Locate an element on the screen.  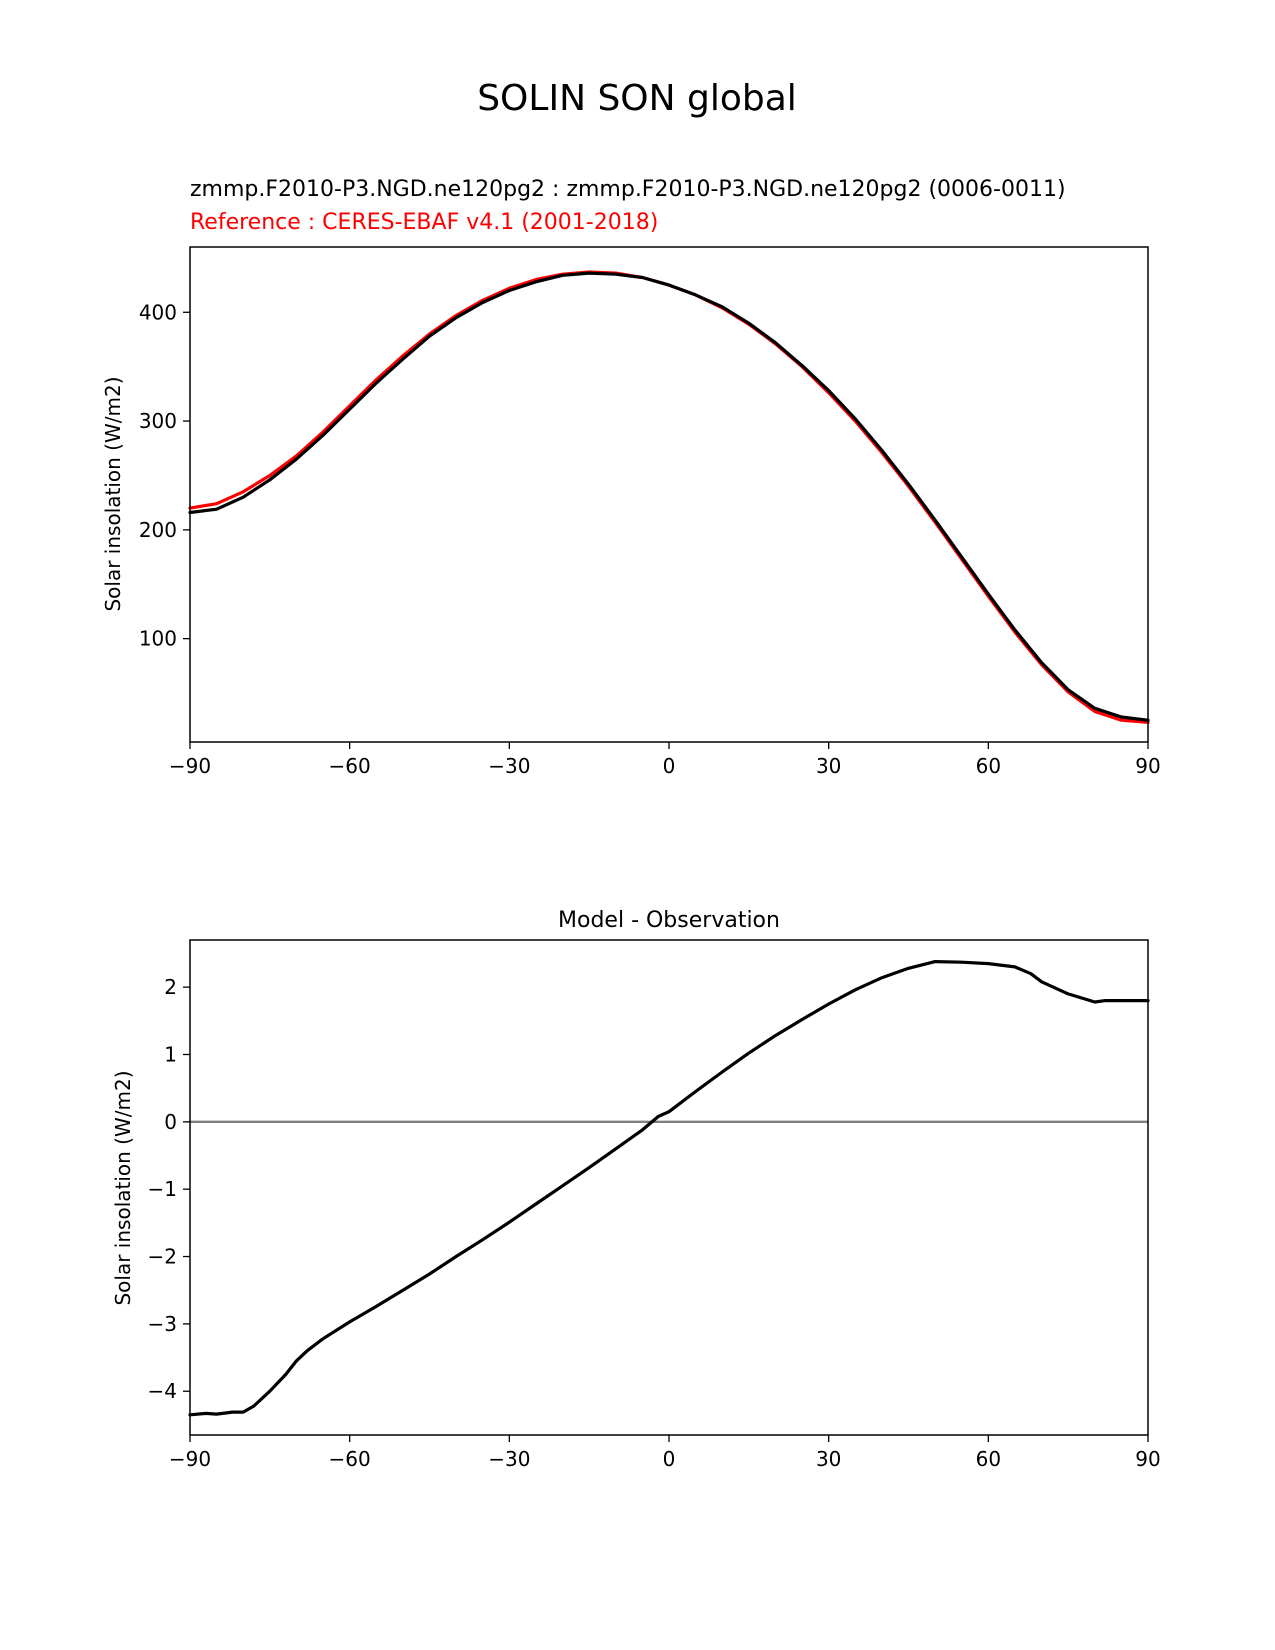
bottom-plot-xtick-label: 0 is located at coordinates (669, 1459).